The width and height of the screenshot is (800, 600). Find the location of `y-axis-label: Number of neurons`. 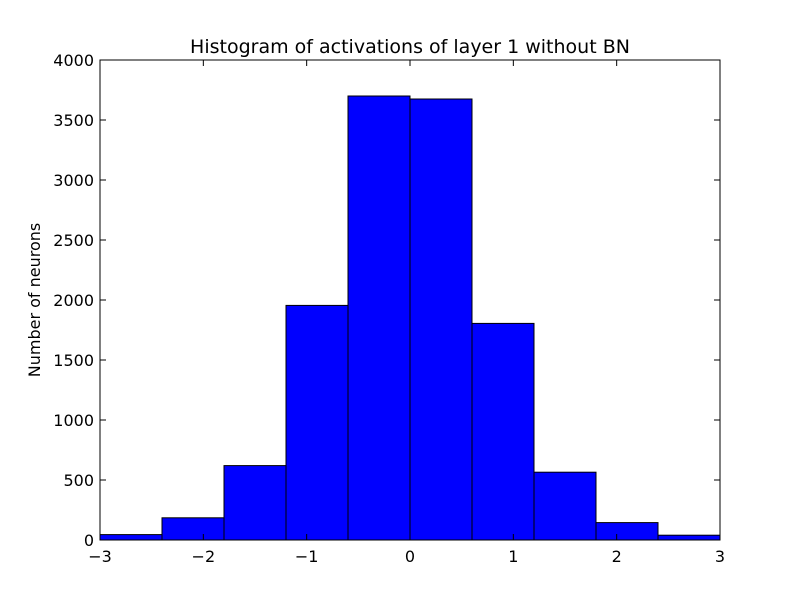

y-axis-label: Number of neurons is located at coordinates (34, 300).